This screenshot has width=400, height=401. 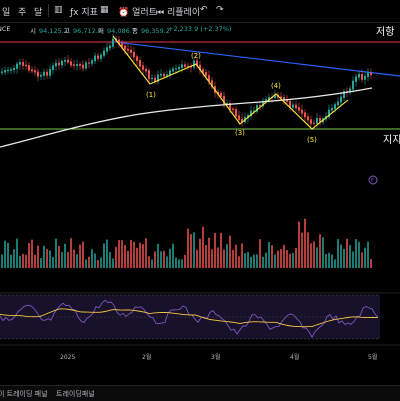 What do you see at coordinates (178, 11) in the screenshot?
I see `replay-button: ⏮ 리플레이` at bounding box center [178, 11].